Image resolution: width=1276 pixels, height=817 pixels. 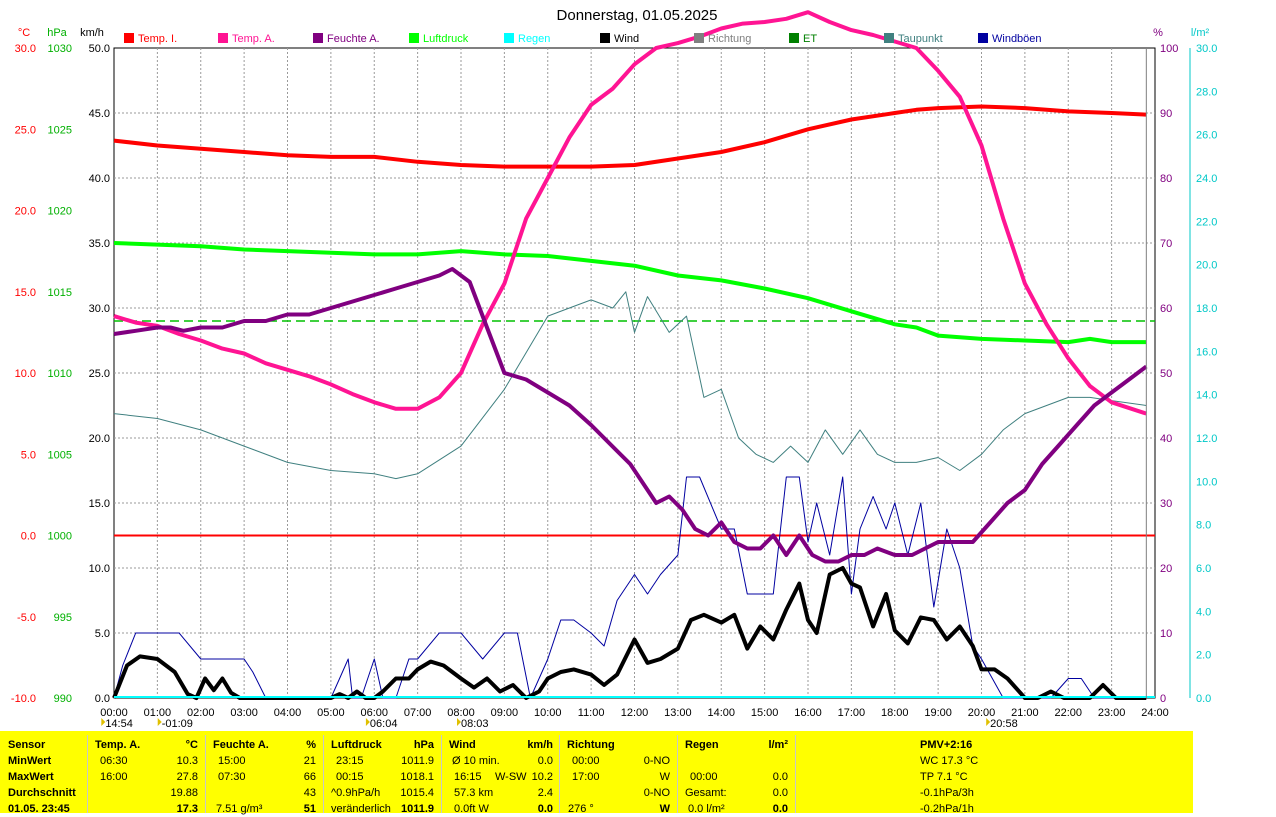 What do you see at coordinates (353, 39) in the screenshot?
I see `legend-label: Feuchte A.` at bounding box center [353, 39].